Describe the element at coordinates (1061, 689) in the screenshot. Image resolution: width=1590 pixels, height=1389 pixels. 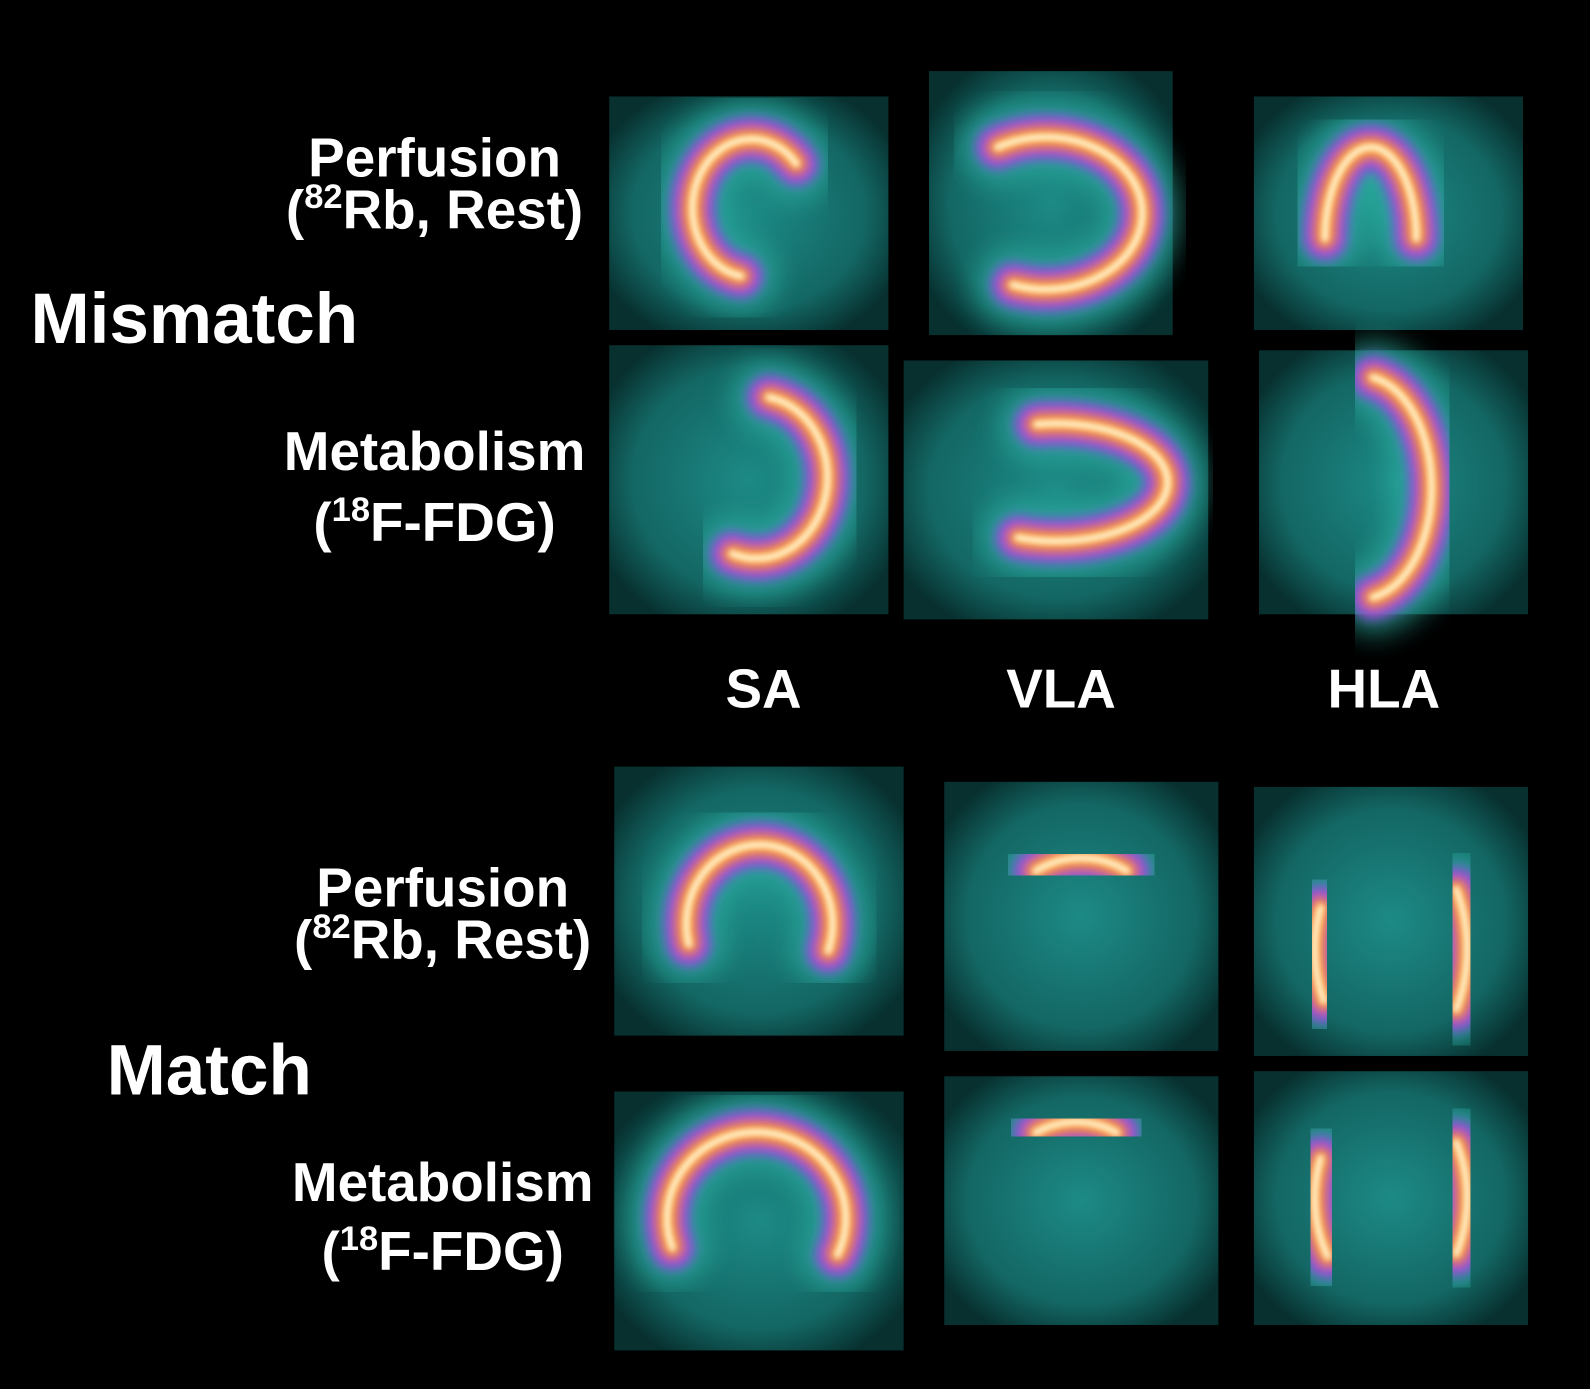
I see `view-label: VLA` at that location.